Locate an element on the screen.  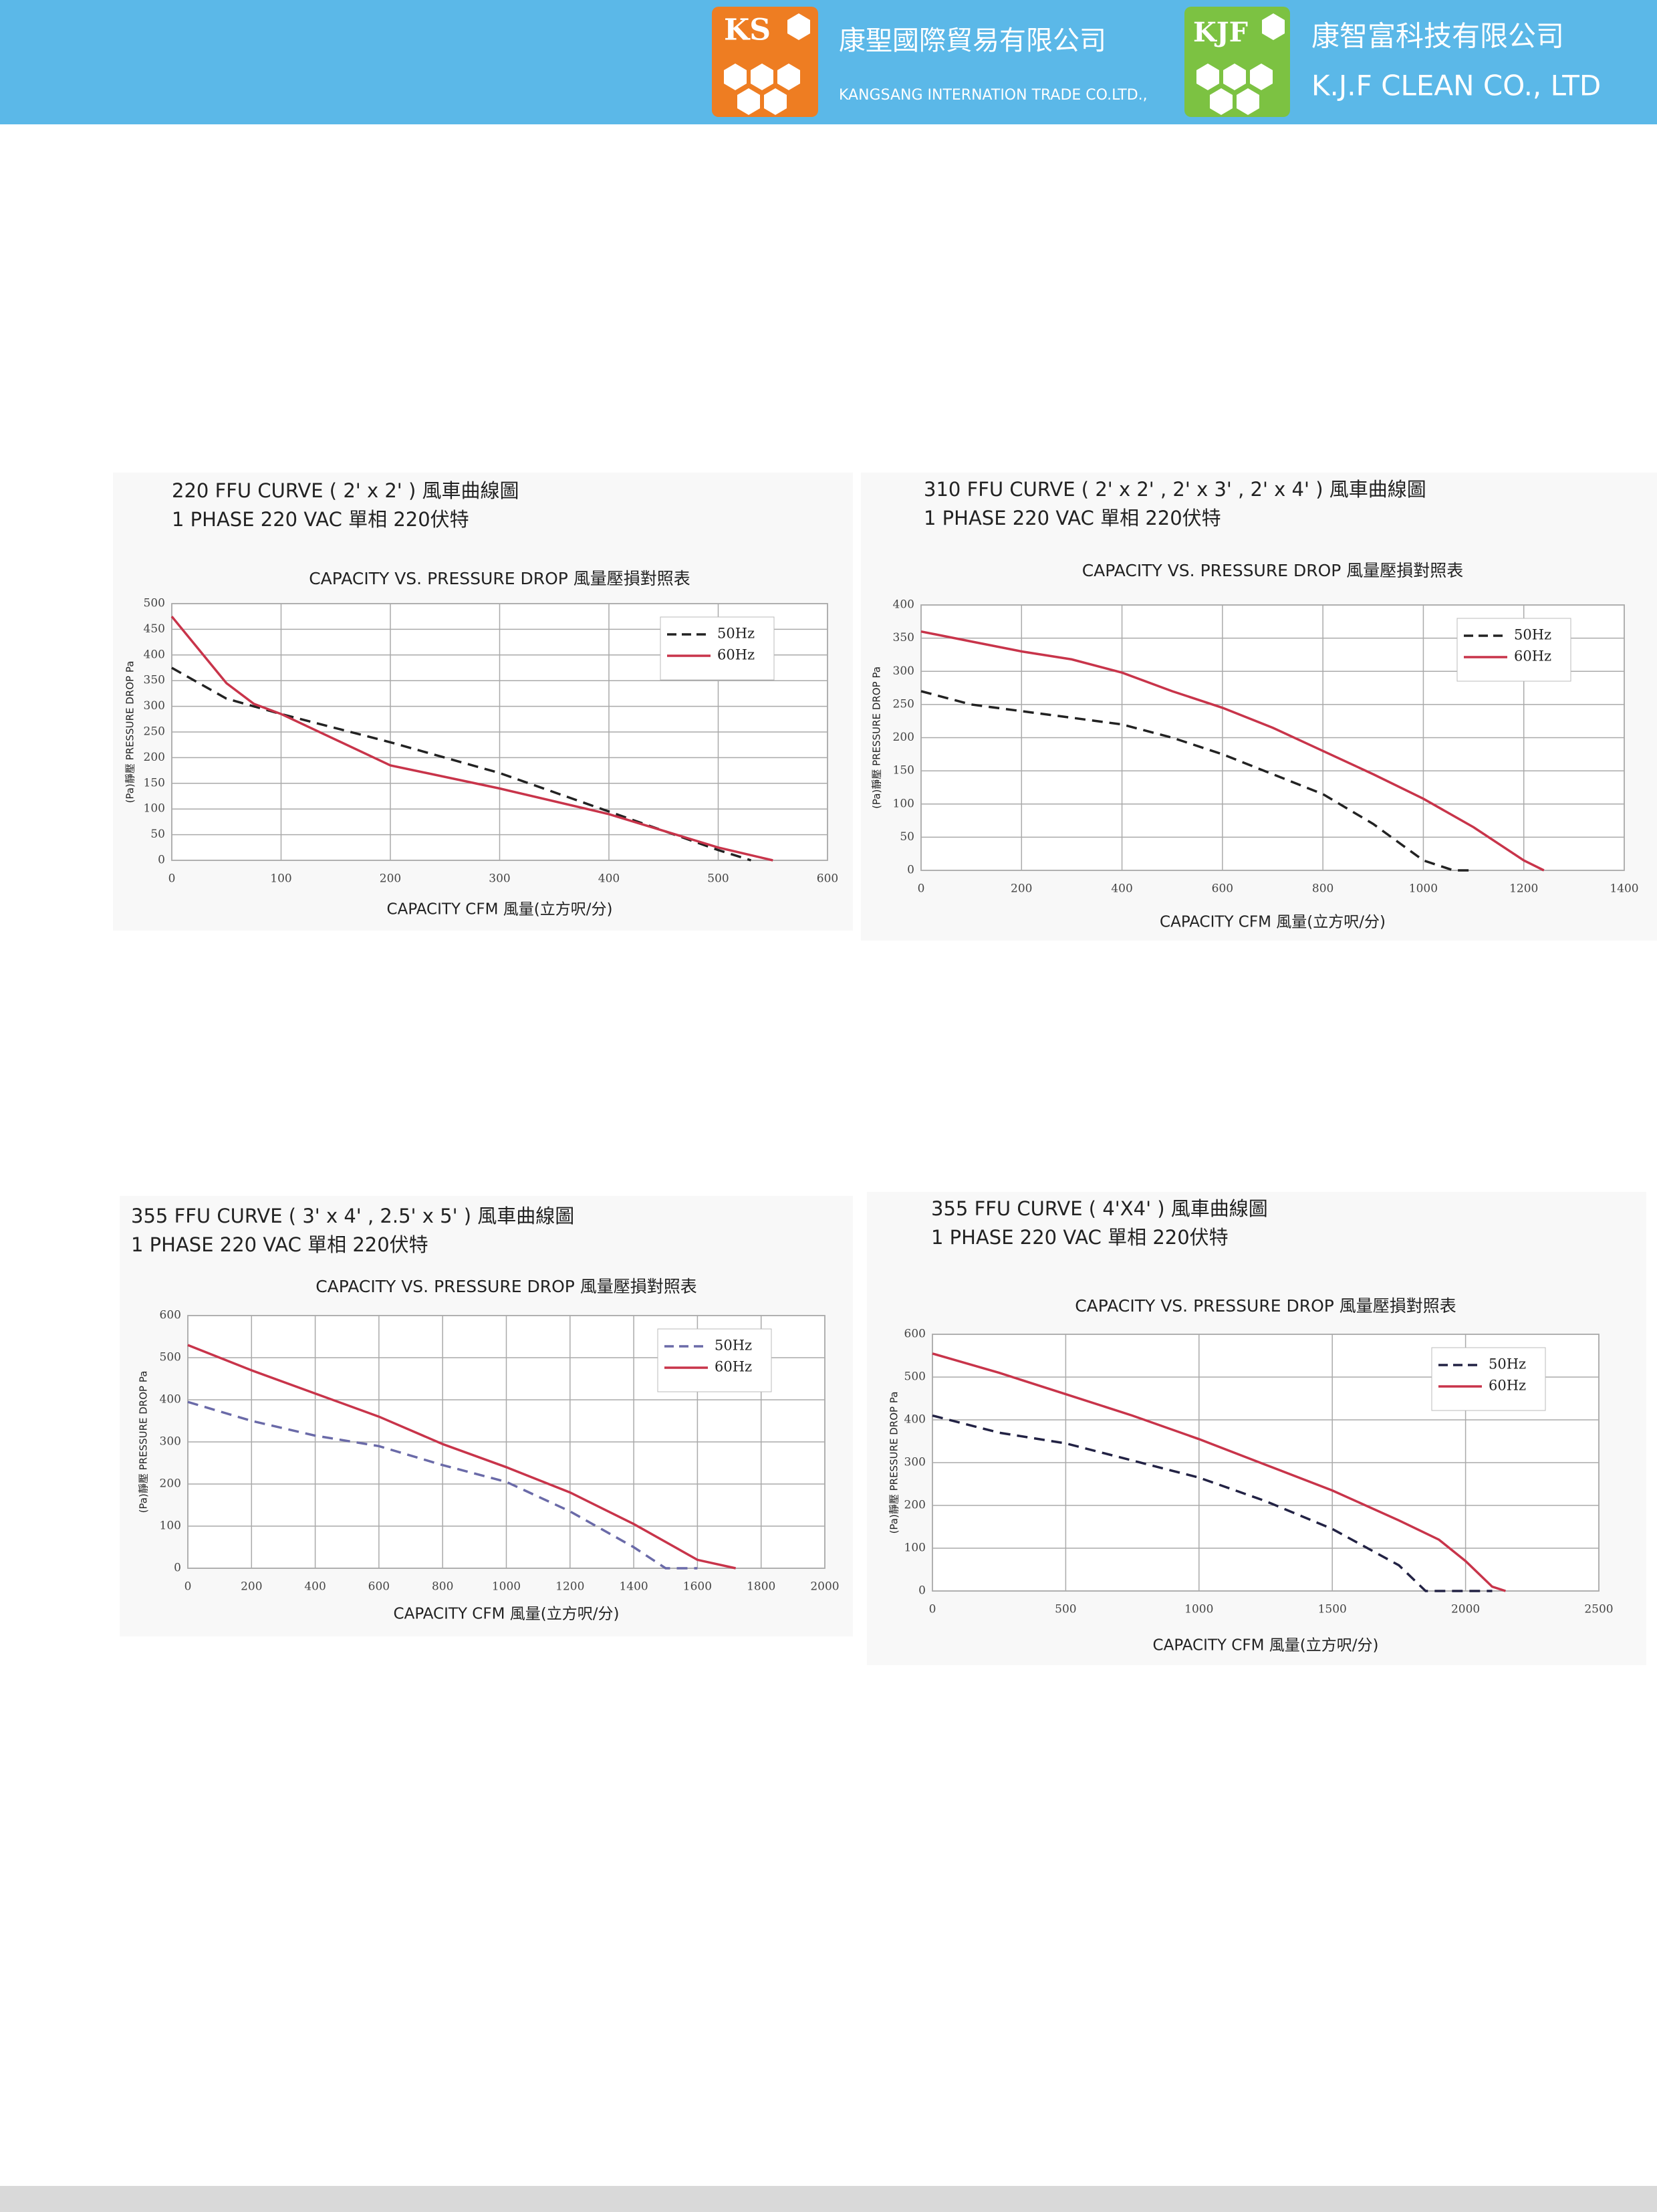
company-name: 康智富科技有限公司 is located at coordinates (1438, 36).